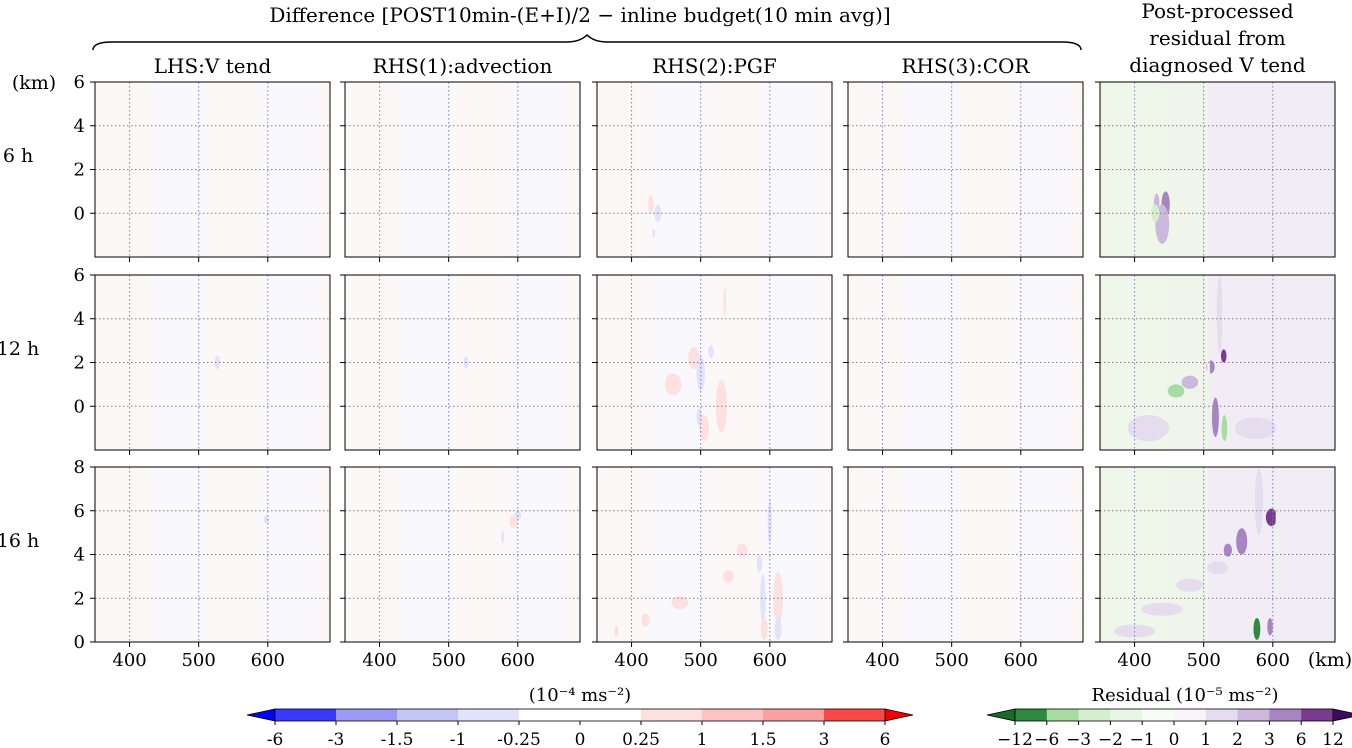 This screenshot has width=1352, height=748. I want to click on row-label: 16 h, so click(19, 541).